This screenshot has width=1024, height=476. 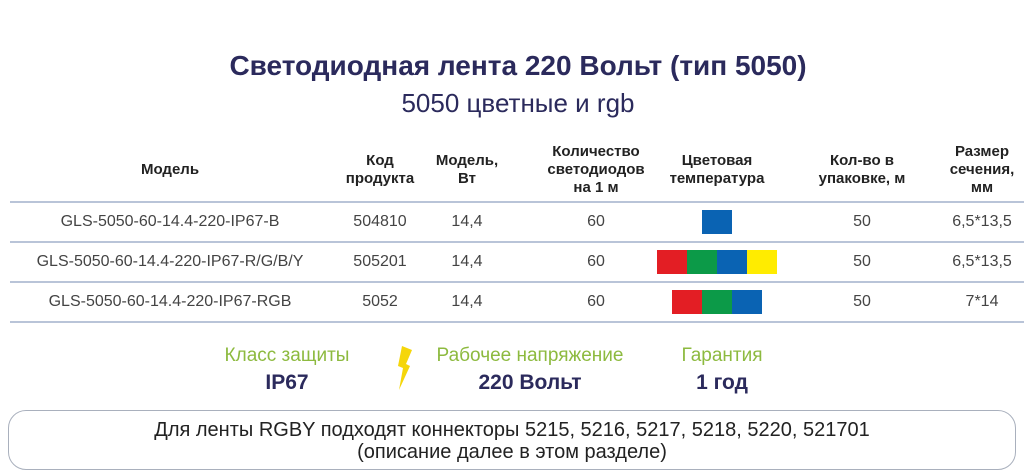 What do you see at coordinates (467, 169) in the screenshot?
I see `column-header-watts: Модель, Вт` at bounding box center [467, 169].